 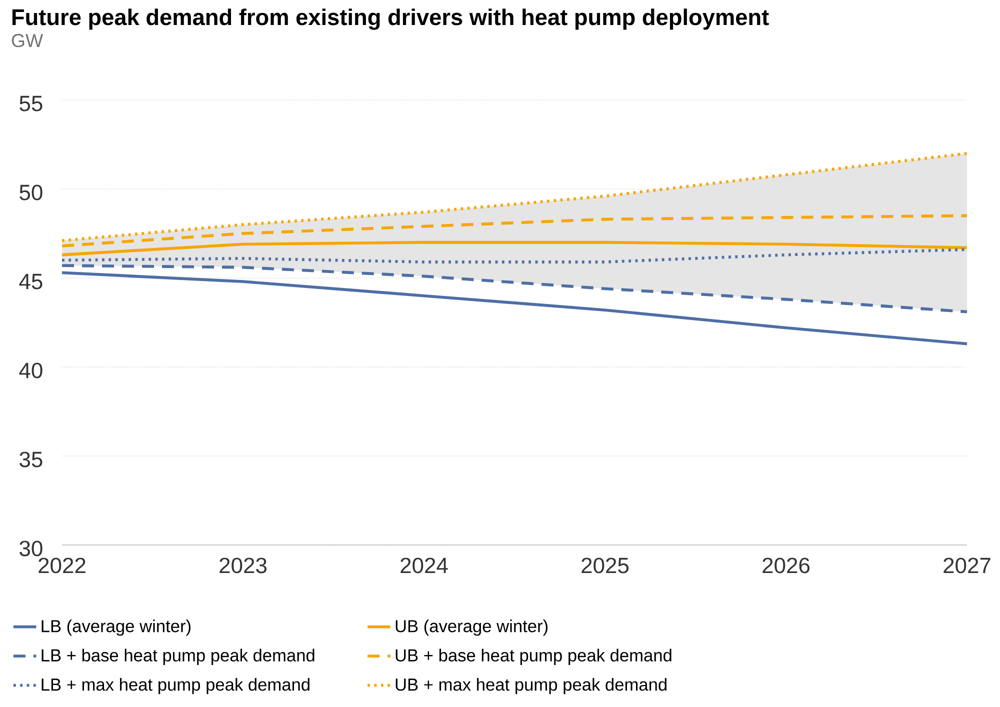 What do you see at coordinates (786, 566) in the screenshot?
I see `x-tick-label: 2026` at bounding box center [786, 566].